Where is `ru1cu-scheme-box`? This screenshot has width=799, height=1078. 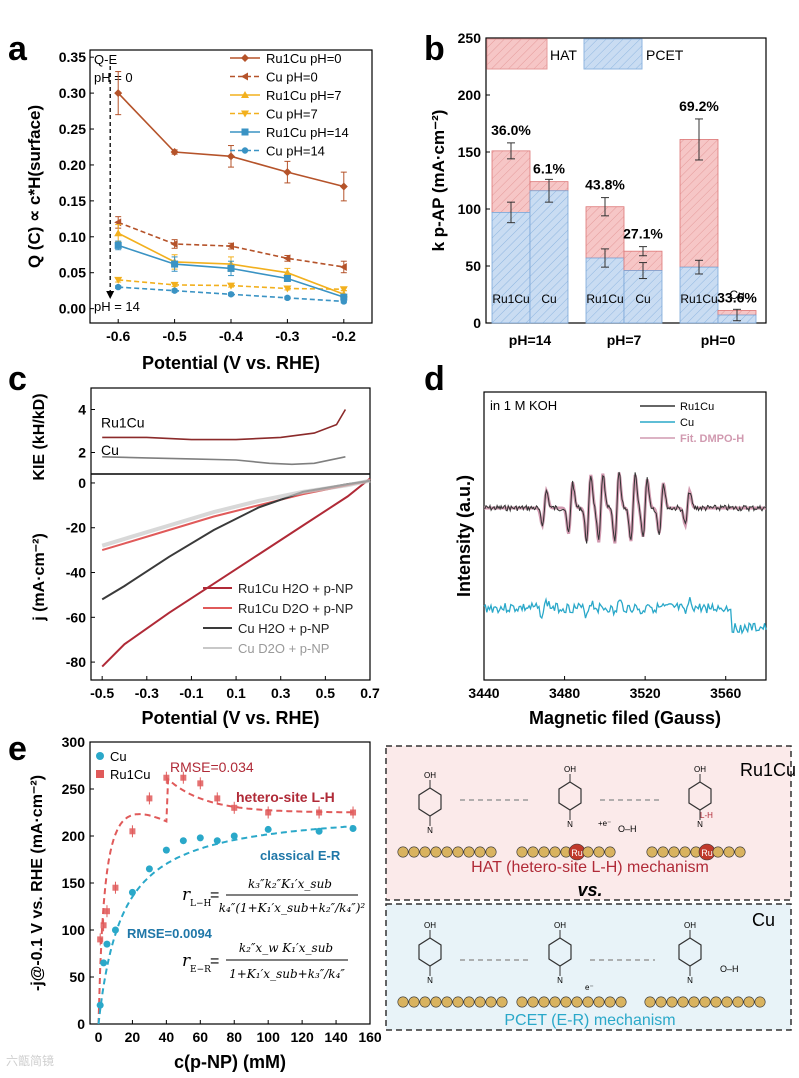
ru1cu-scheme-box is located at coordinates (588, 823).